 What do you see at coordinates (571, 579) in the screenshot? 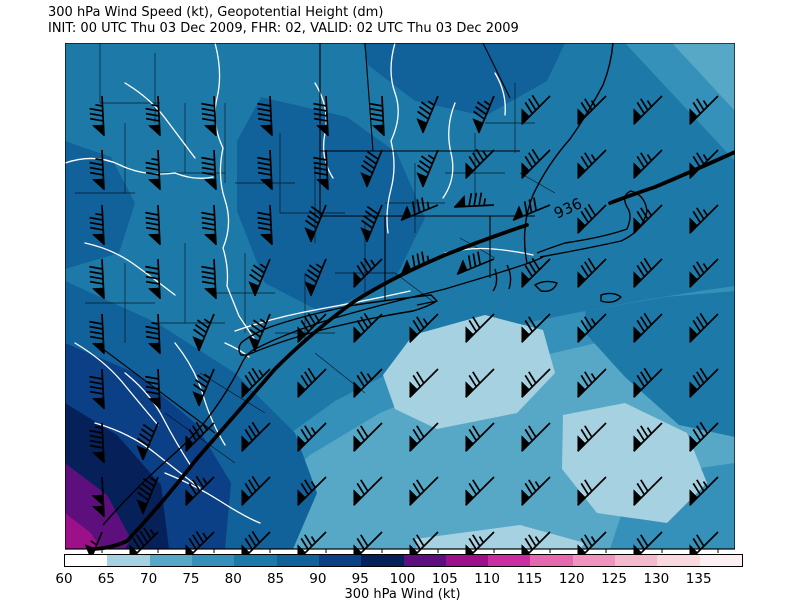
I see `colorbar-tick-label: 120` at bounding box center [571, 579].